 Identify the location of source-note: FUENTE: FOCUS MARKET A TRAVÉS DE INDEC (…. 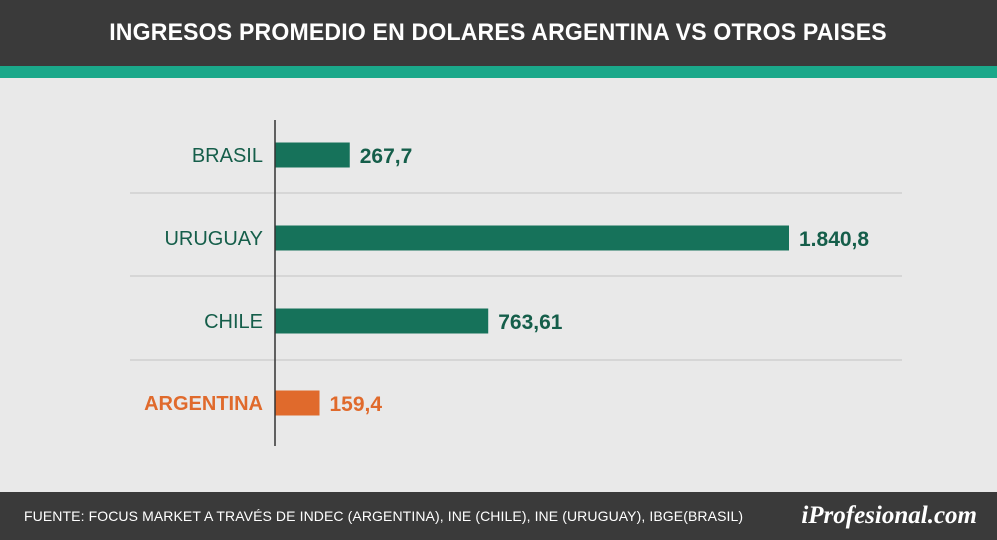
(384, 516).